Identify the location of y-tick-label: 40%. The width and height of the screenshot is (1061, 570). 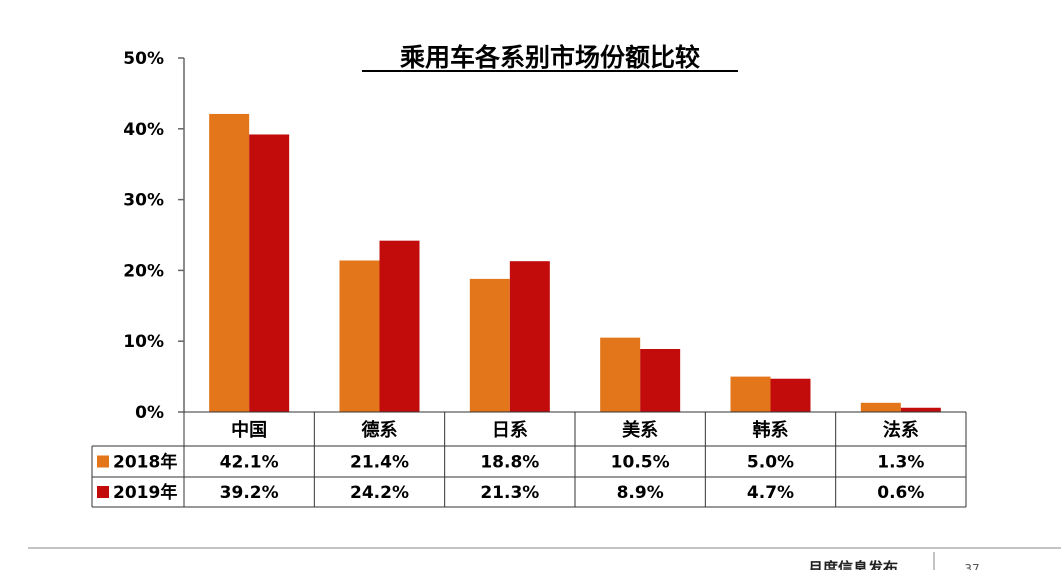
(143, 130).